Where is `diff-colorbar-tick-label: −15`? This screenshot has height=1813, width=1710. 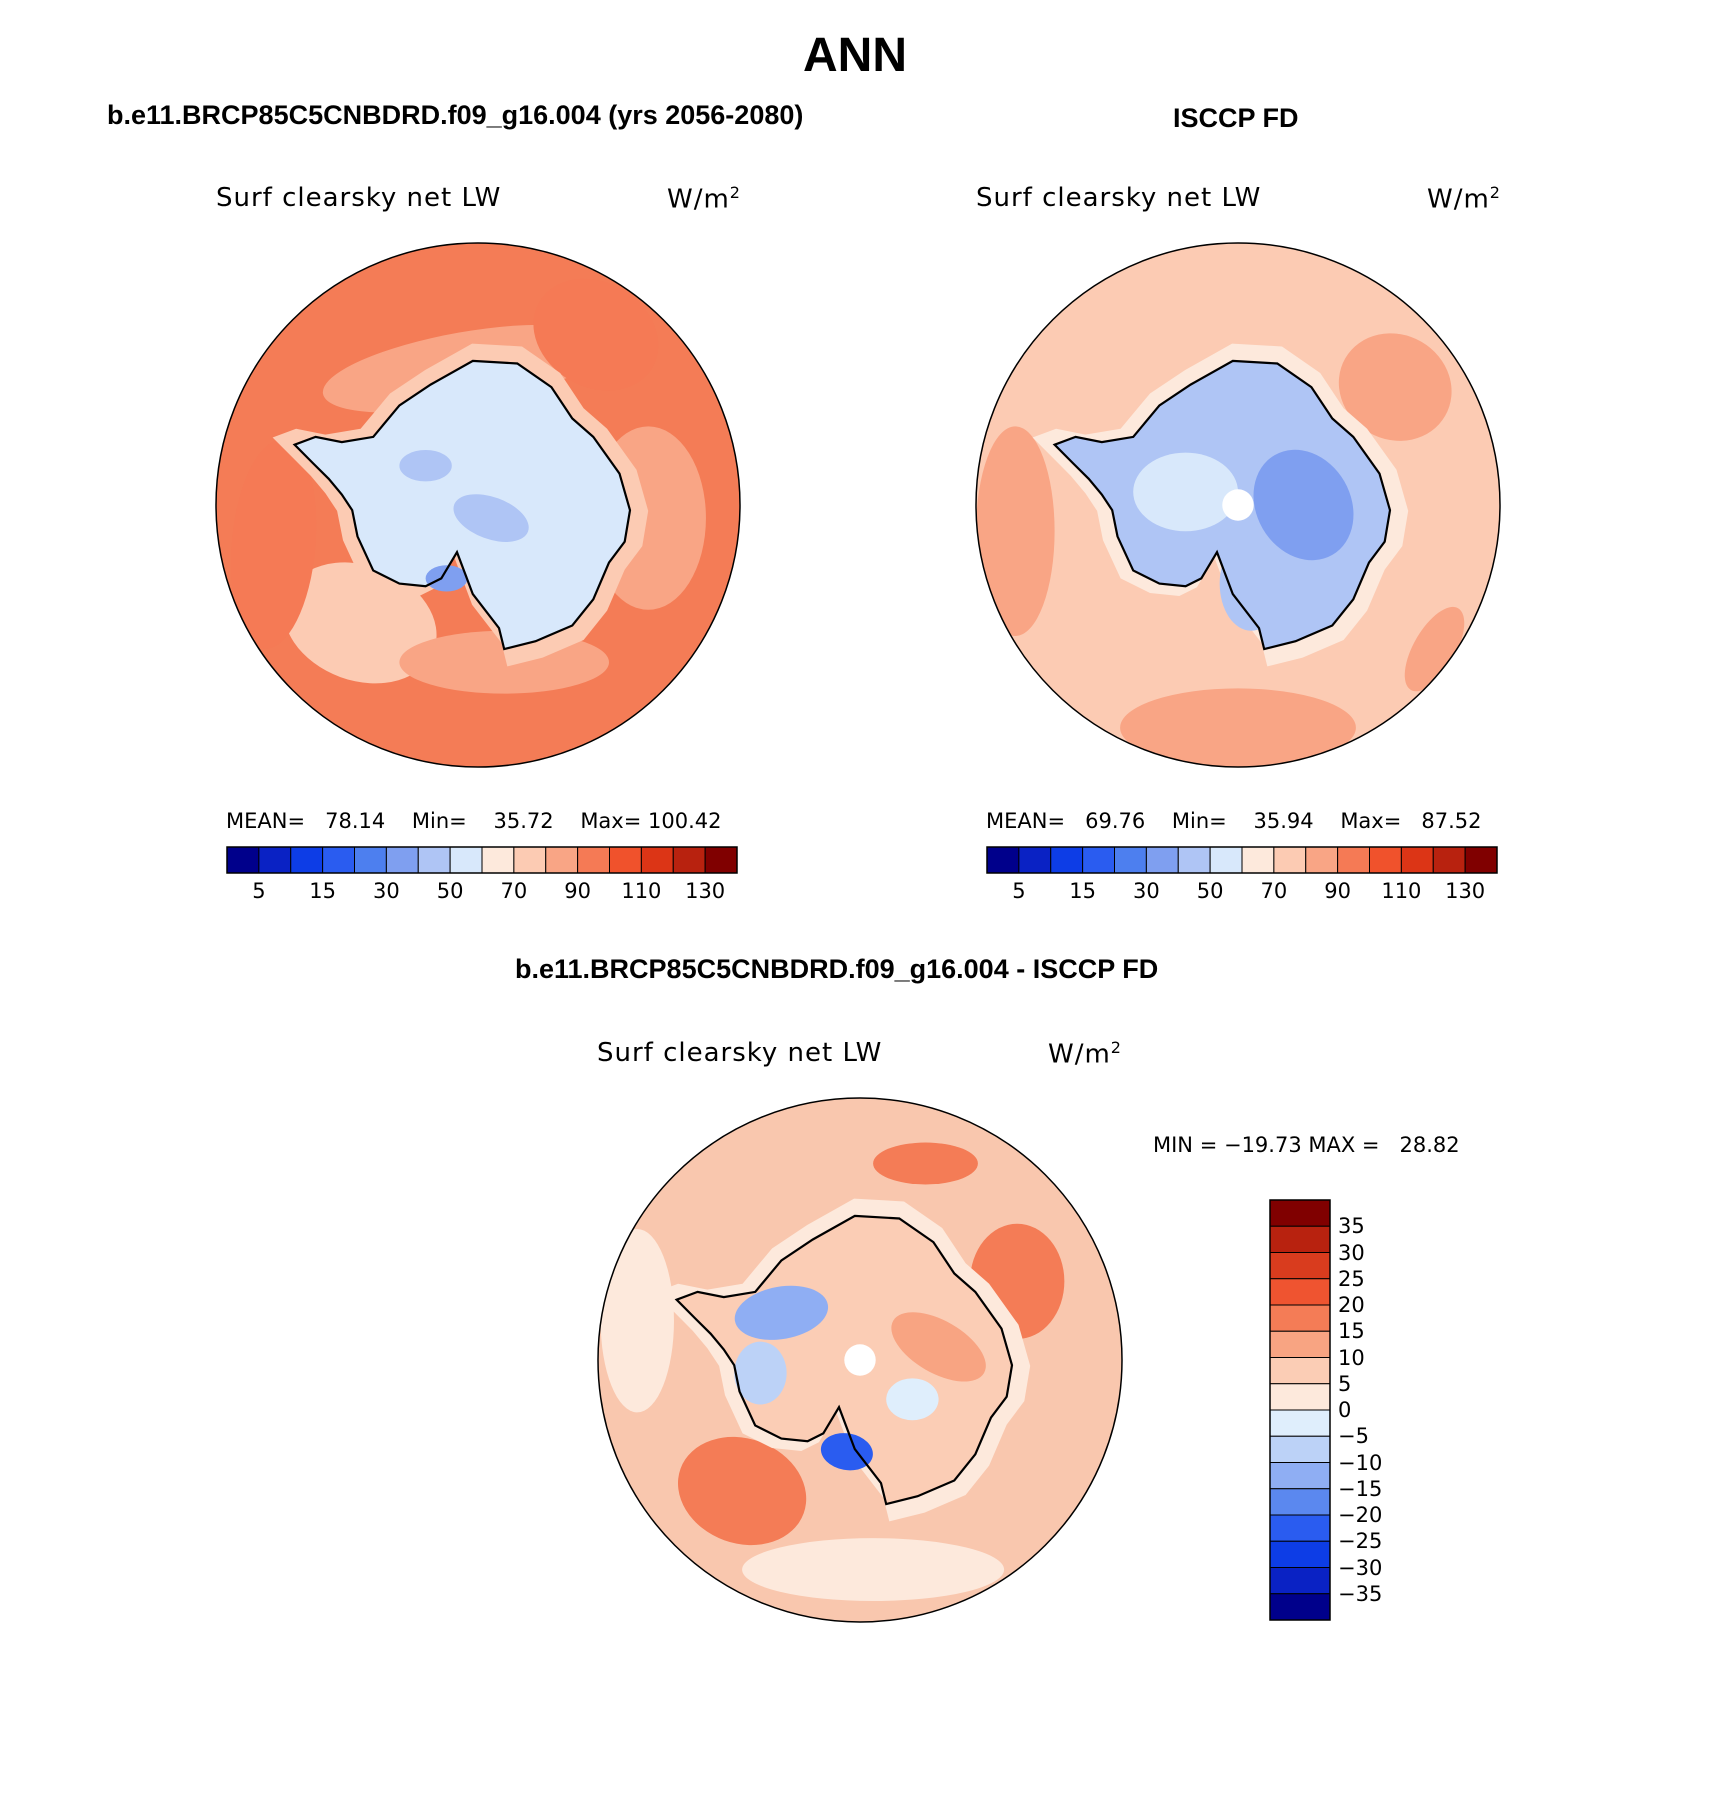 diff-colorbar-tick-label: −15 is located at coordinates (1360, 1488).